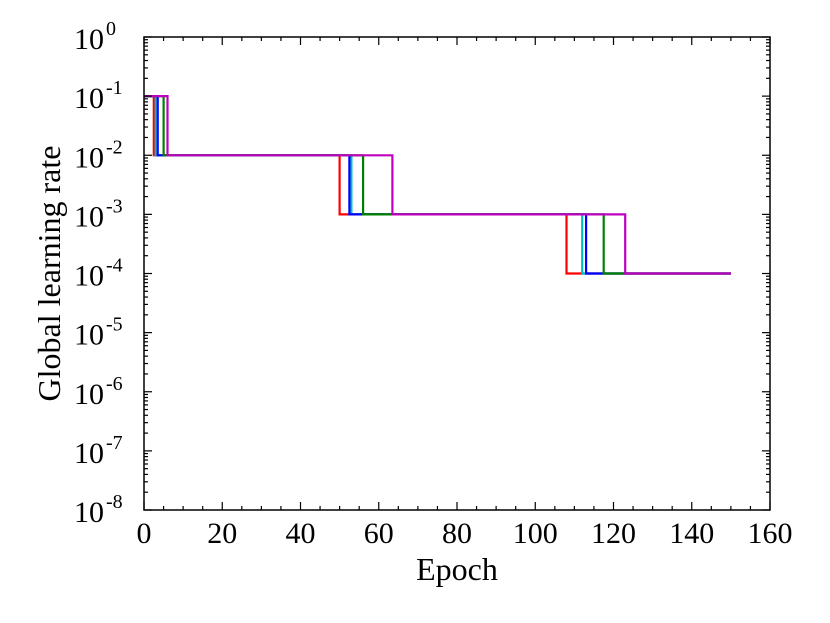  Describe the element at coordinates (144, 533) in the screenshot. I see `x-tick-label: 0` at that location.